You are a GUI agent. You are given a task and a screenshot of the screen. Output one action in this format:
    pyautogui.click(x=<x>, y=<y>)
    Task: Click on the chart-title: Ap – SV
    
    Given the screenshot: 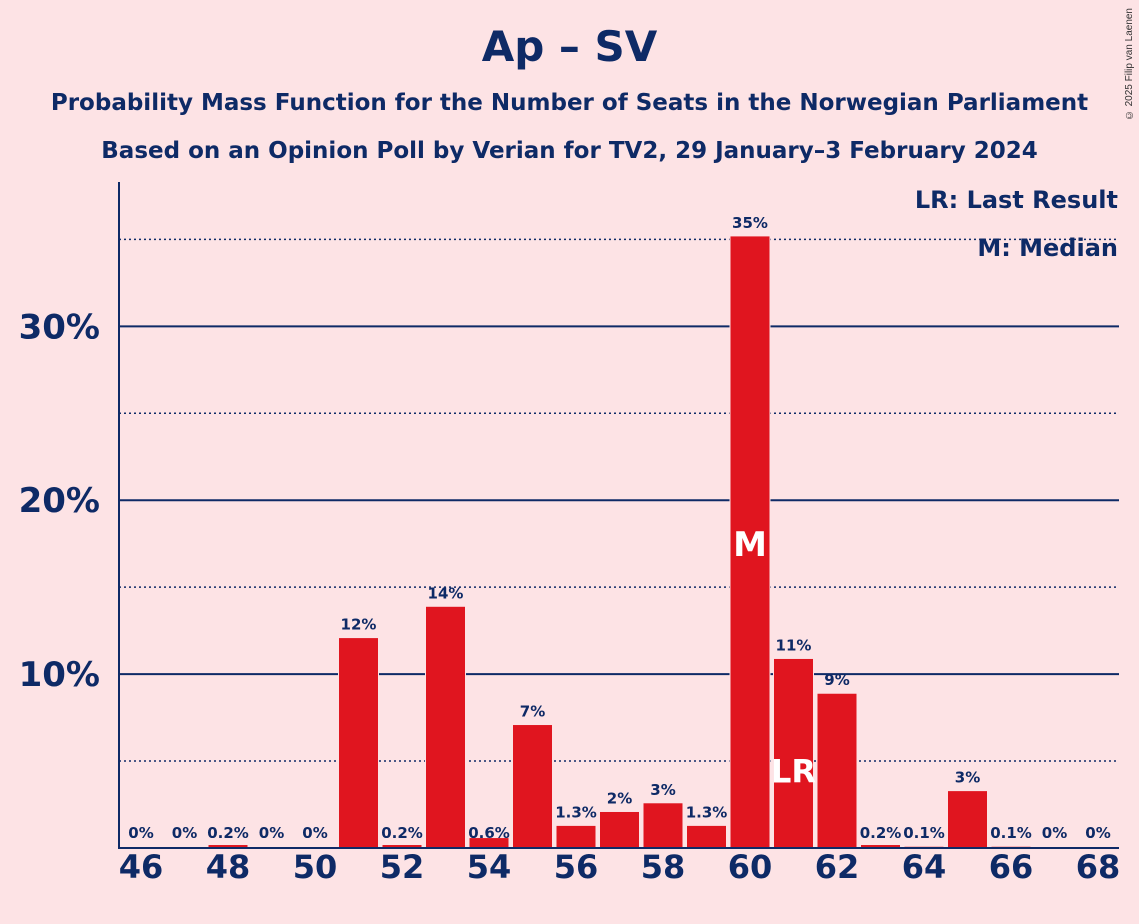 What is the action you would take?
    pyautogui.click(x=569, y=46)
    